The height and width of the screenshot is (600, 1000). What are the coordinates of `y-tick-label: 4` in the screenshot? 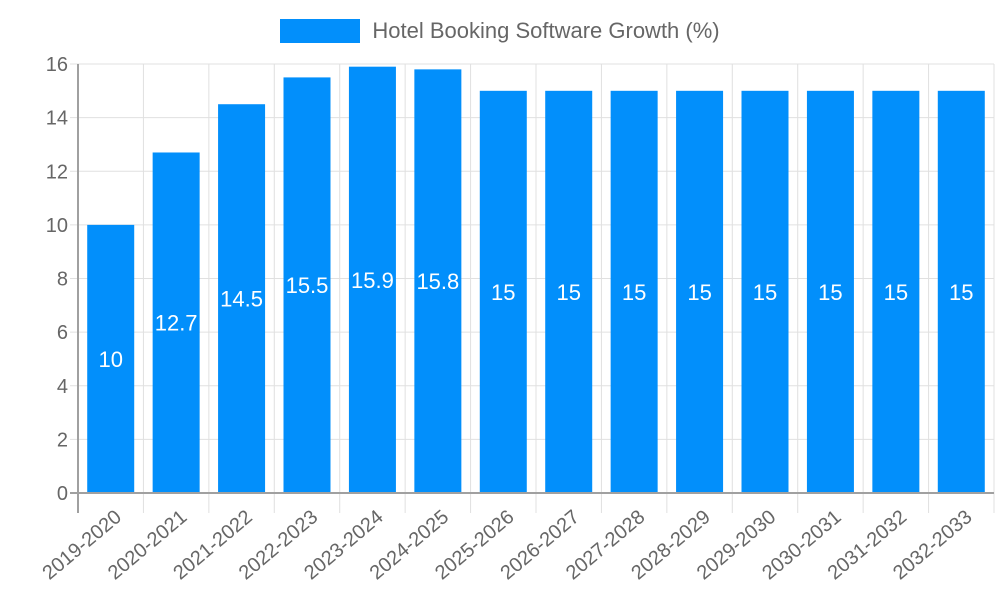 It's located at (62, 387).